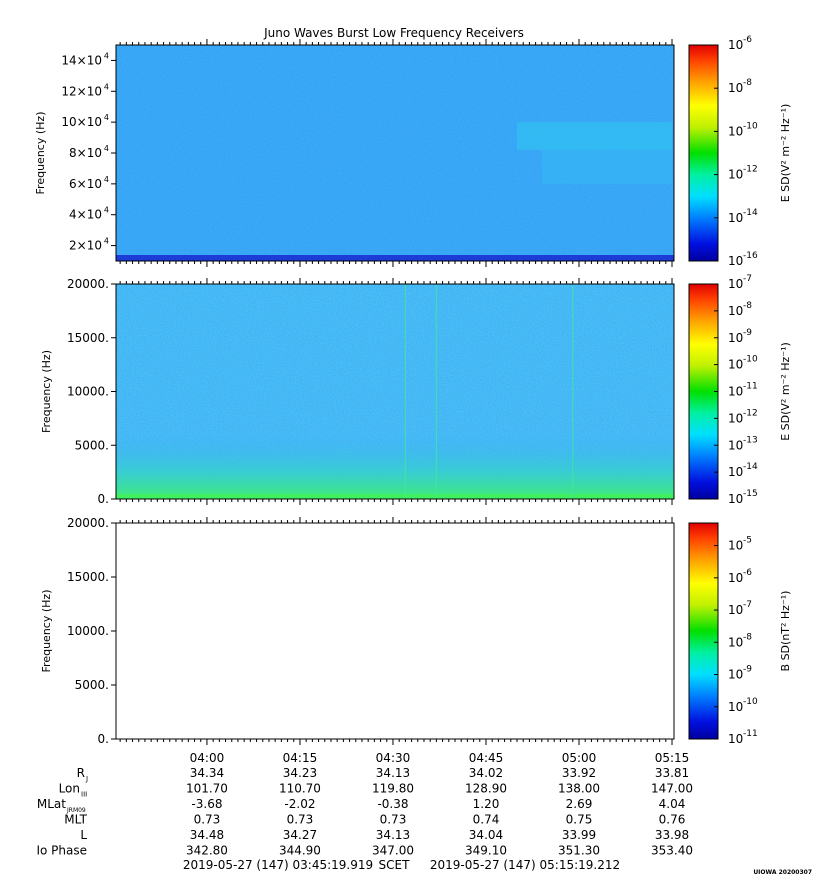 This screenshot has height=880, width=815. Describe the element at coordinates (69, 789) in the screenshot. I see `ephemeris-row-label: Lon` at that location.